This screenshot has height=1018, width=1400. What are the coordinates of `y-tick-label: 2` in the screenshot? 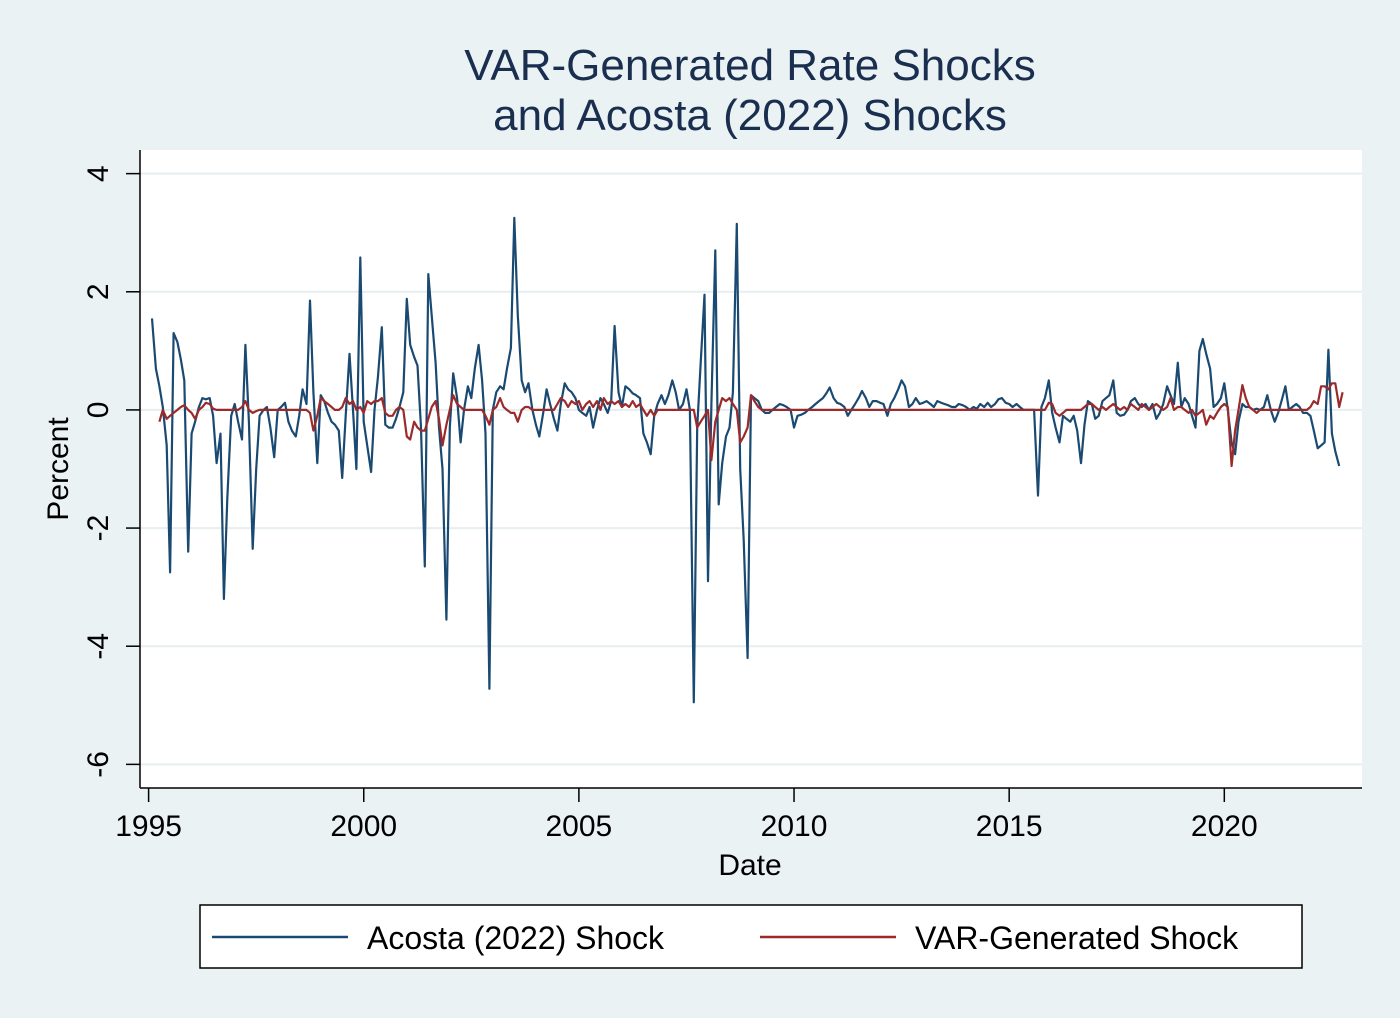 It's located at (98, 291).